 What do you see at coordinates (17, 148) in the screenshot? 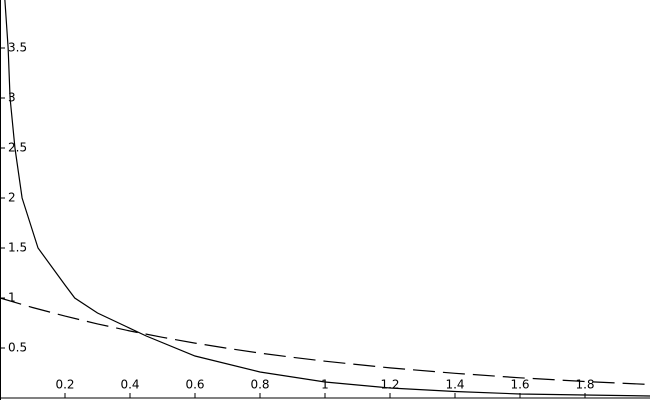
I see `y-tick-label: 2.5` at bounding box center [17, 148].